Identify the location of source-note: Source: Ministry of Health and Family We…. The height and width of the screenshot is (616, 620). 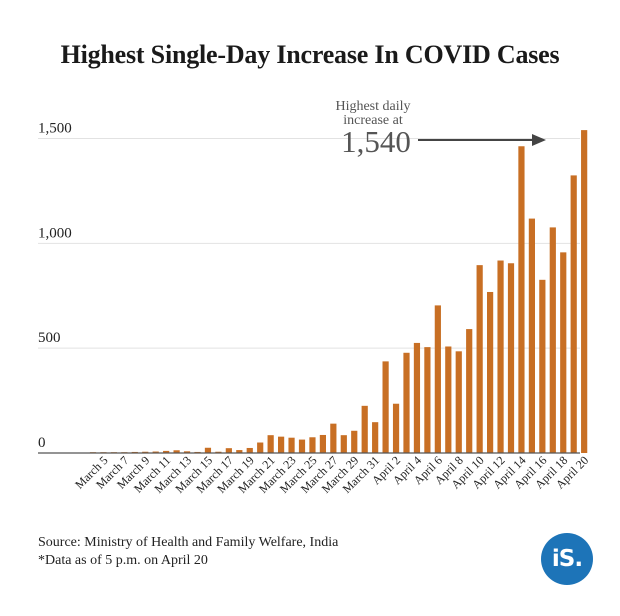
(188, 542).